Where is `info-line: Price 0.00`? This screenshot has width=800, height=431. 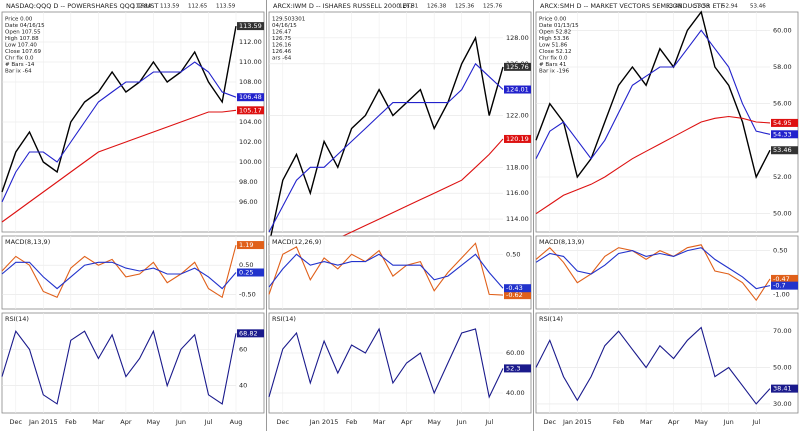 info-line: Price 0.00 is located at coordinates (553, 20).